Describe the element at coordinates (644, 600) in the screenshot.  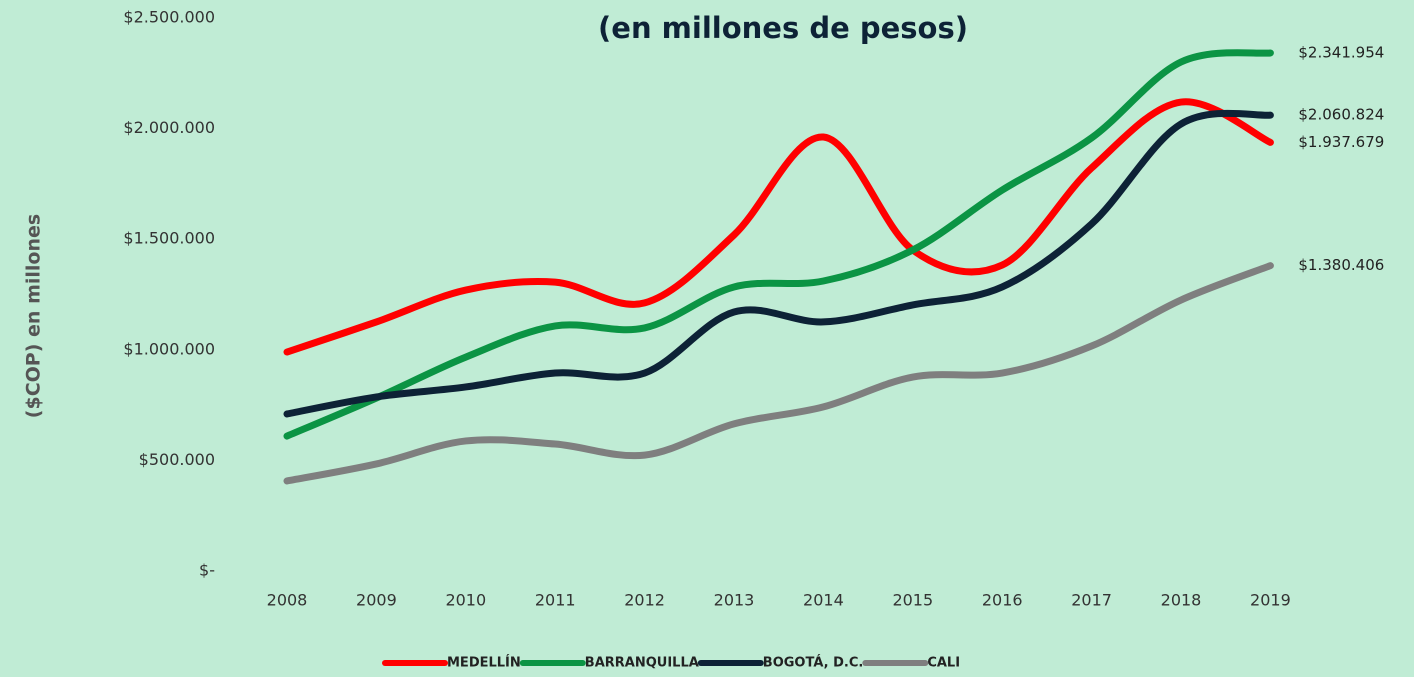
I see `x-tick-label: 2012` at that location.